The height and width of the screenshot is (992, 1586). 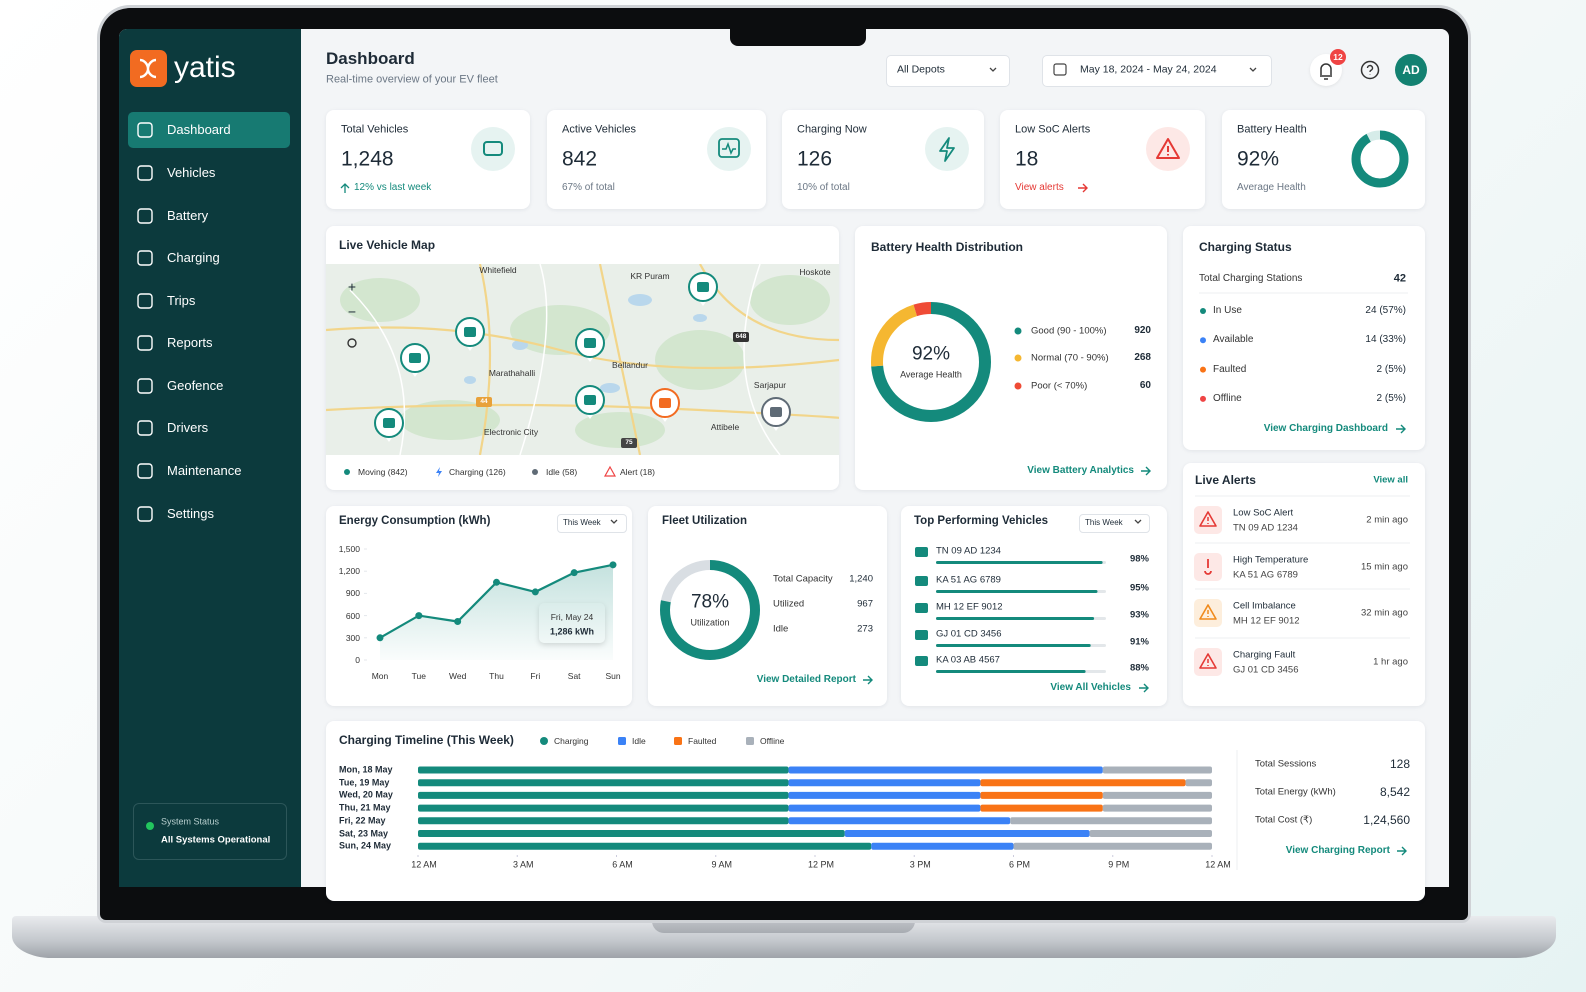 I want to click on vehicle-id: TN 09 AD 1234, so click(x=968, y=551).